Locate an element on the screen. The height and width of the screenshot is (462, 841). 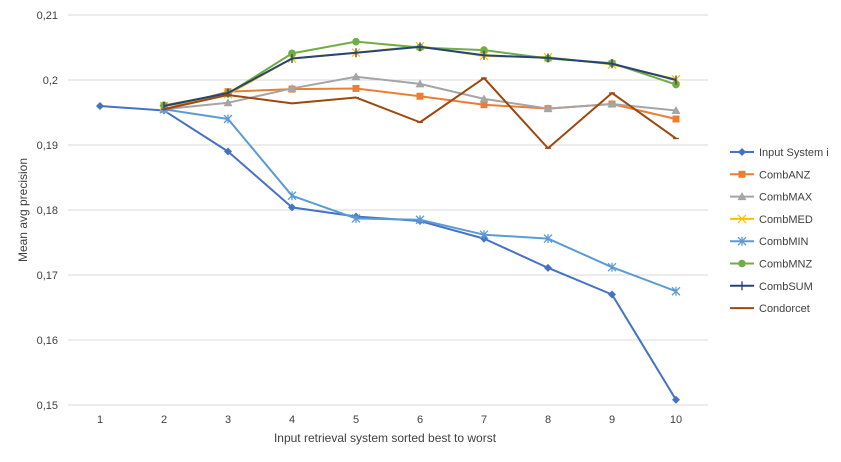
x-tick-label: 9 is located at coordinates (612, 420).